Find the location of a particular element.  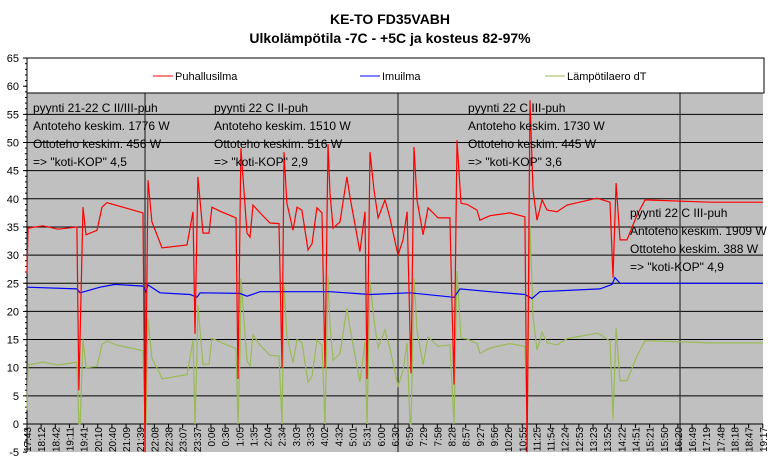

x-tick-label: 9:27 is located at coordinates (481, 437).